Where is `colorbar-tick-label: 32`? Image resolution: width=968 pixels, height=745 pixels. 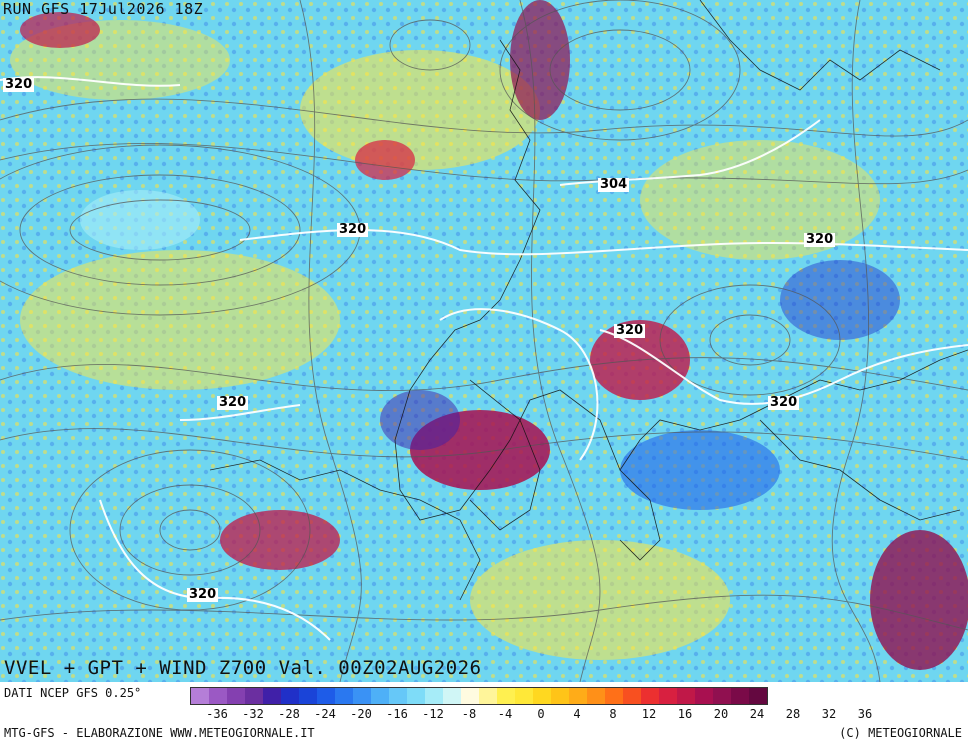
colorbar-tick-label: 32 is located at coordinates (829, 714).